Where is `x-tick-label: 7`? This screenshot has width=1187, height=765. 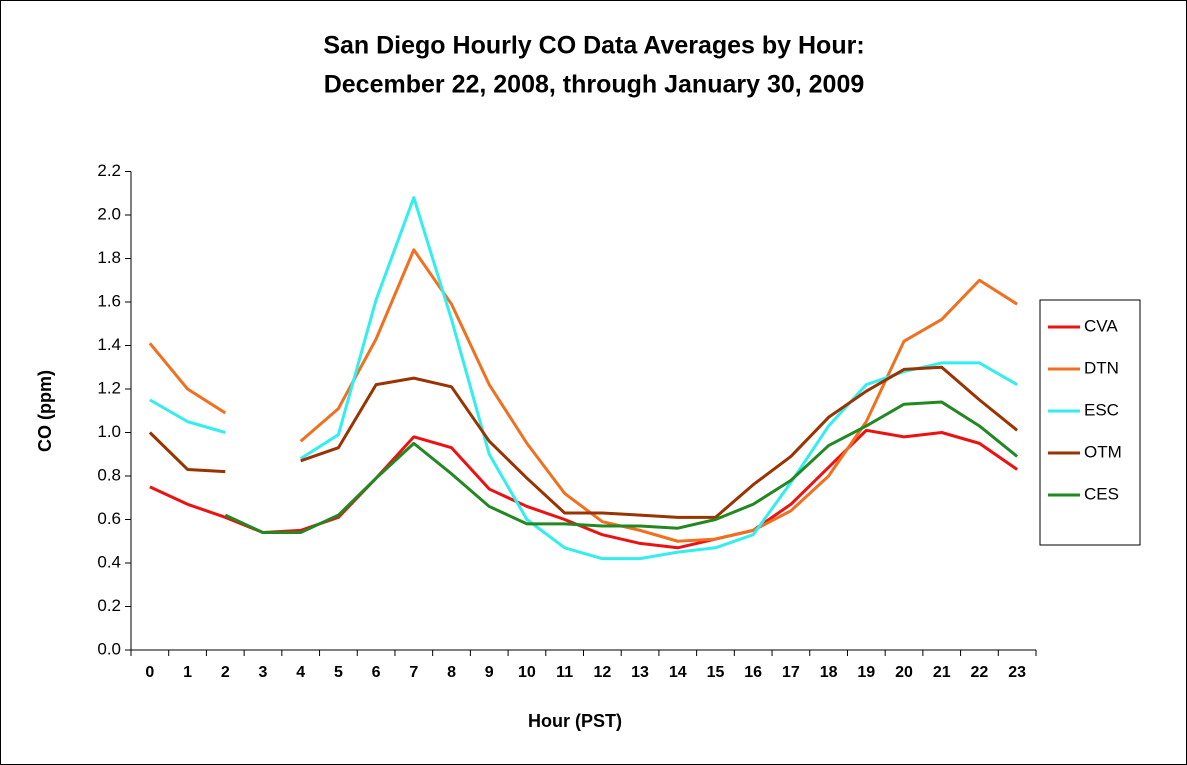 x-tick-label: 7 is located at coordinates (413, 672).